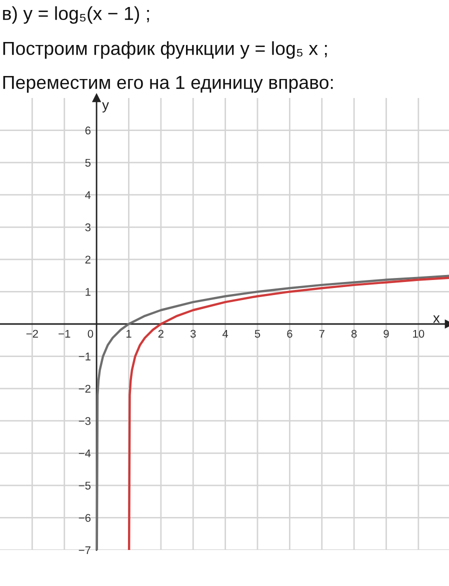  Describe the element at coordinates (225, 334) in the screenshot. I see `x-tick-label: 4` at that location.